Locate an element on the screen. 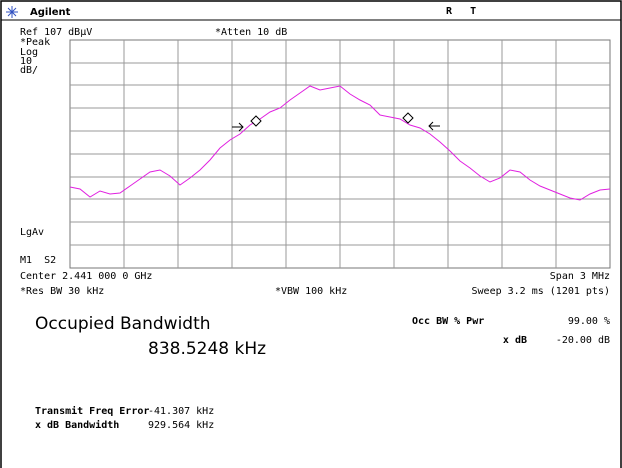 Image resolution: width=622 pixels, height=468 pixels. pwr-label: Occ BW % Pwr is located at coordinates (448, 321).